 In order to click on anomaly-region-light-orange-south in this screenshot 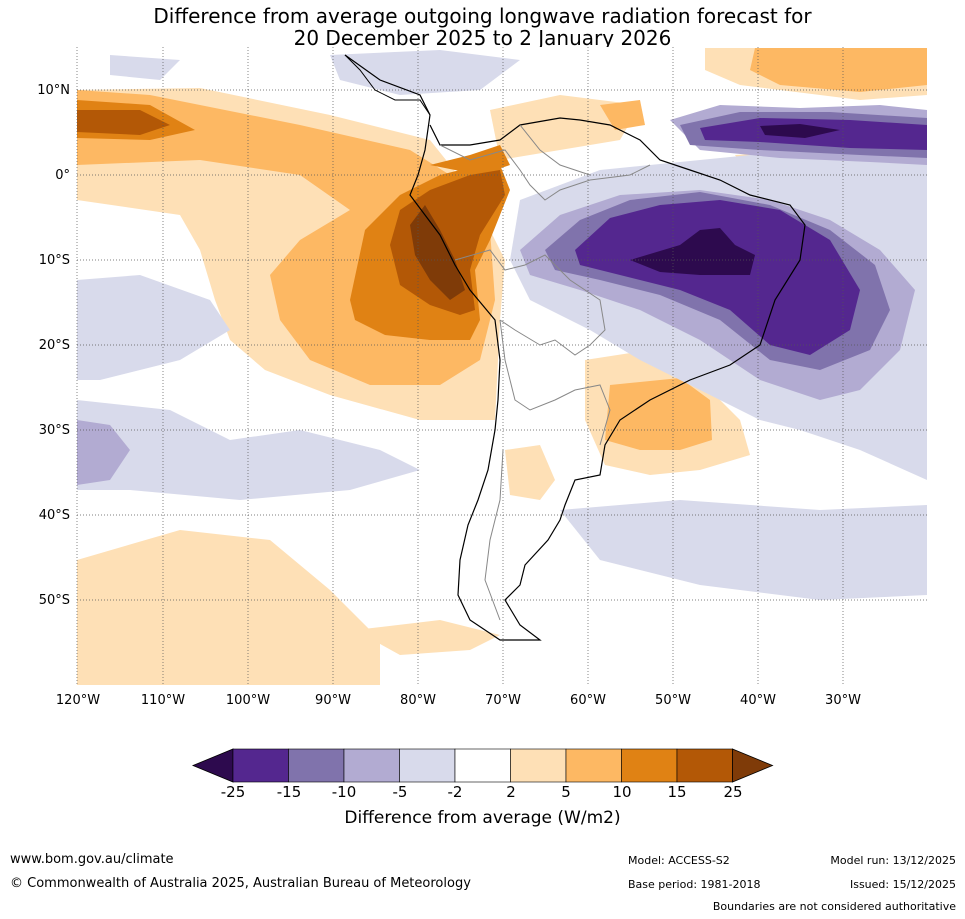, I will do `click(228, 607)`.